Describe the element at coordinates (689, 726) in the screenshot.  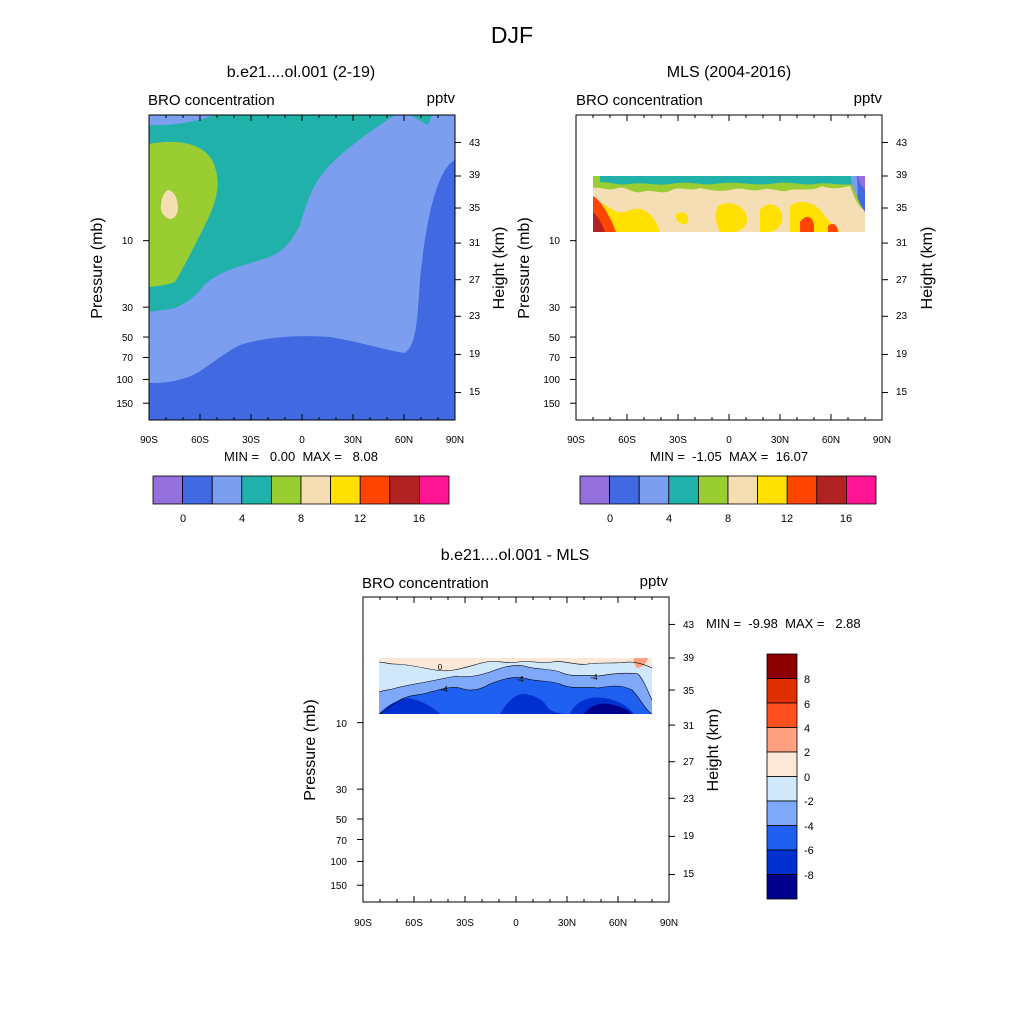
I see `panel3-htick-label: 31` at that location.